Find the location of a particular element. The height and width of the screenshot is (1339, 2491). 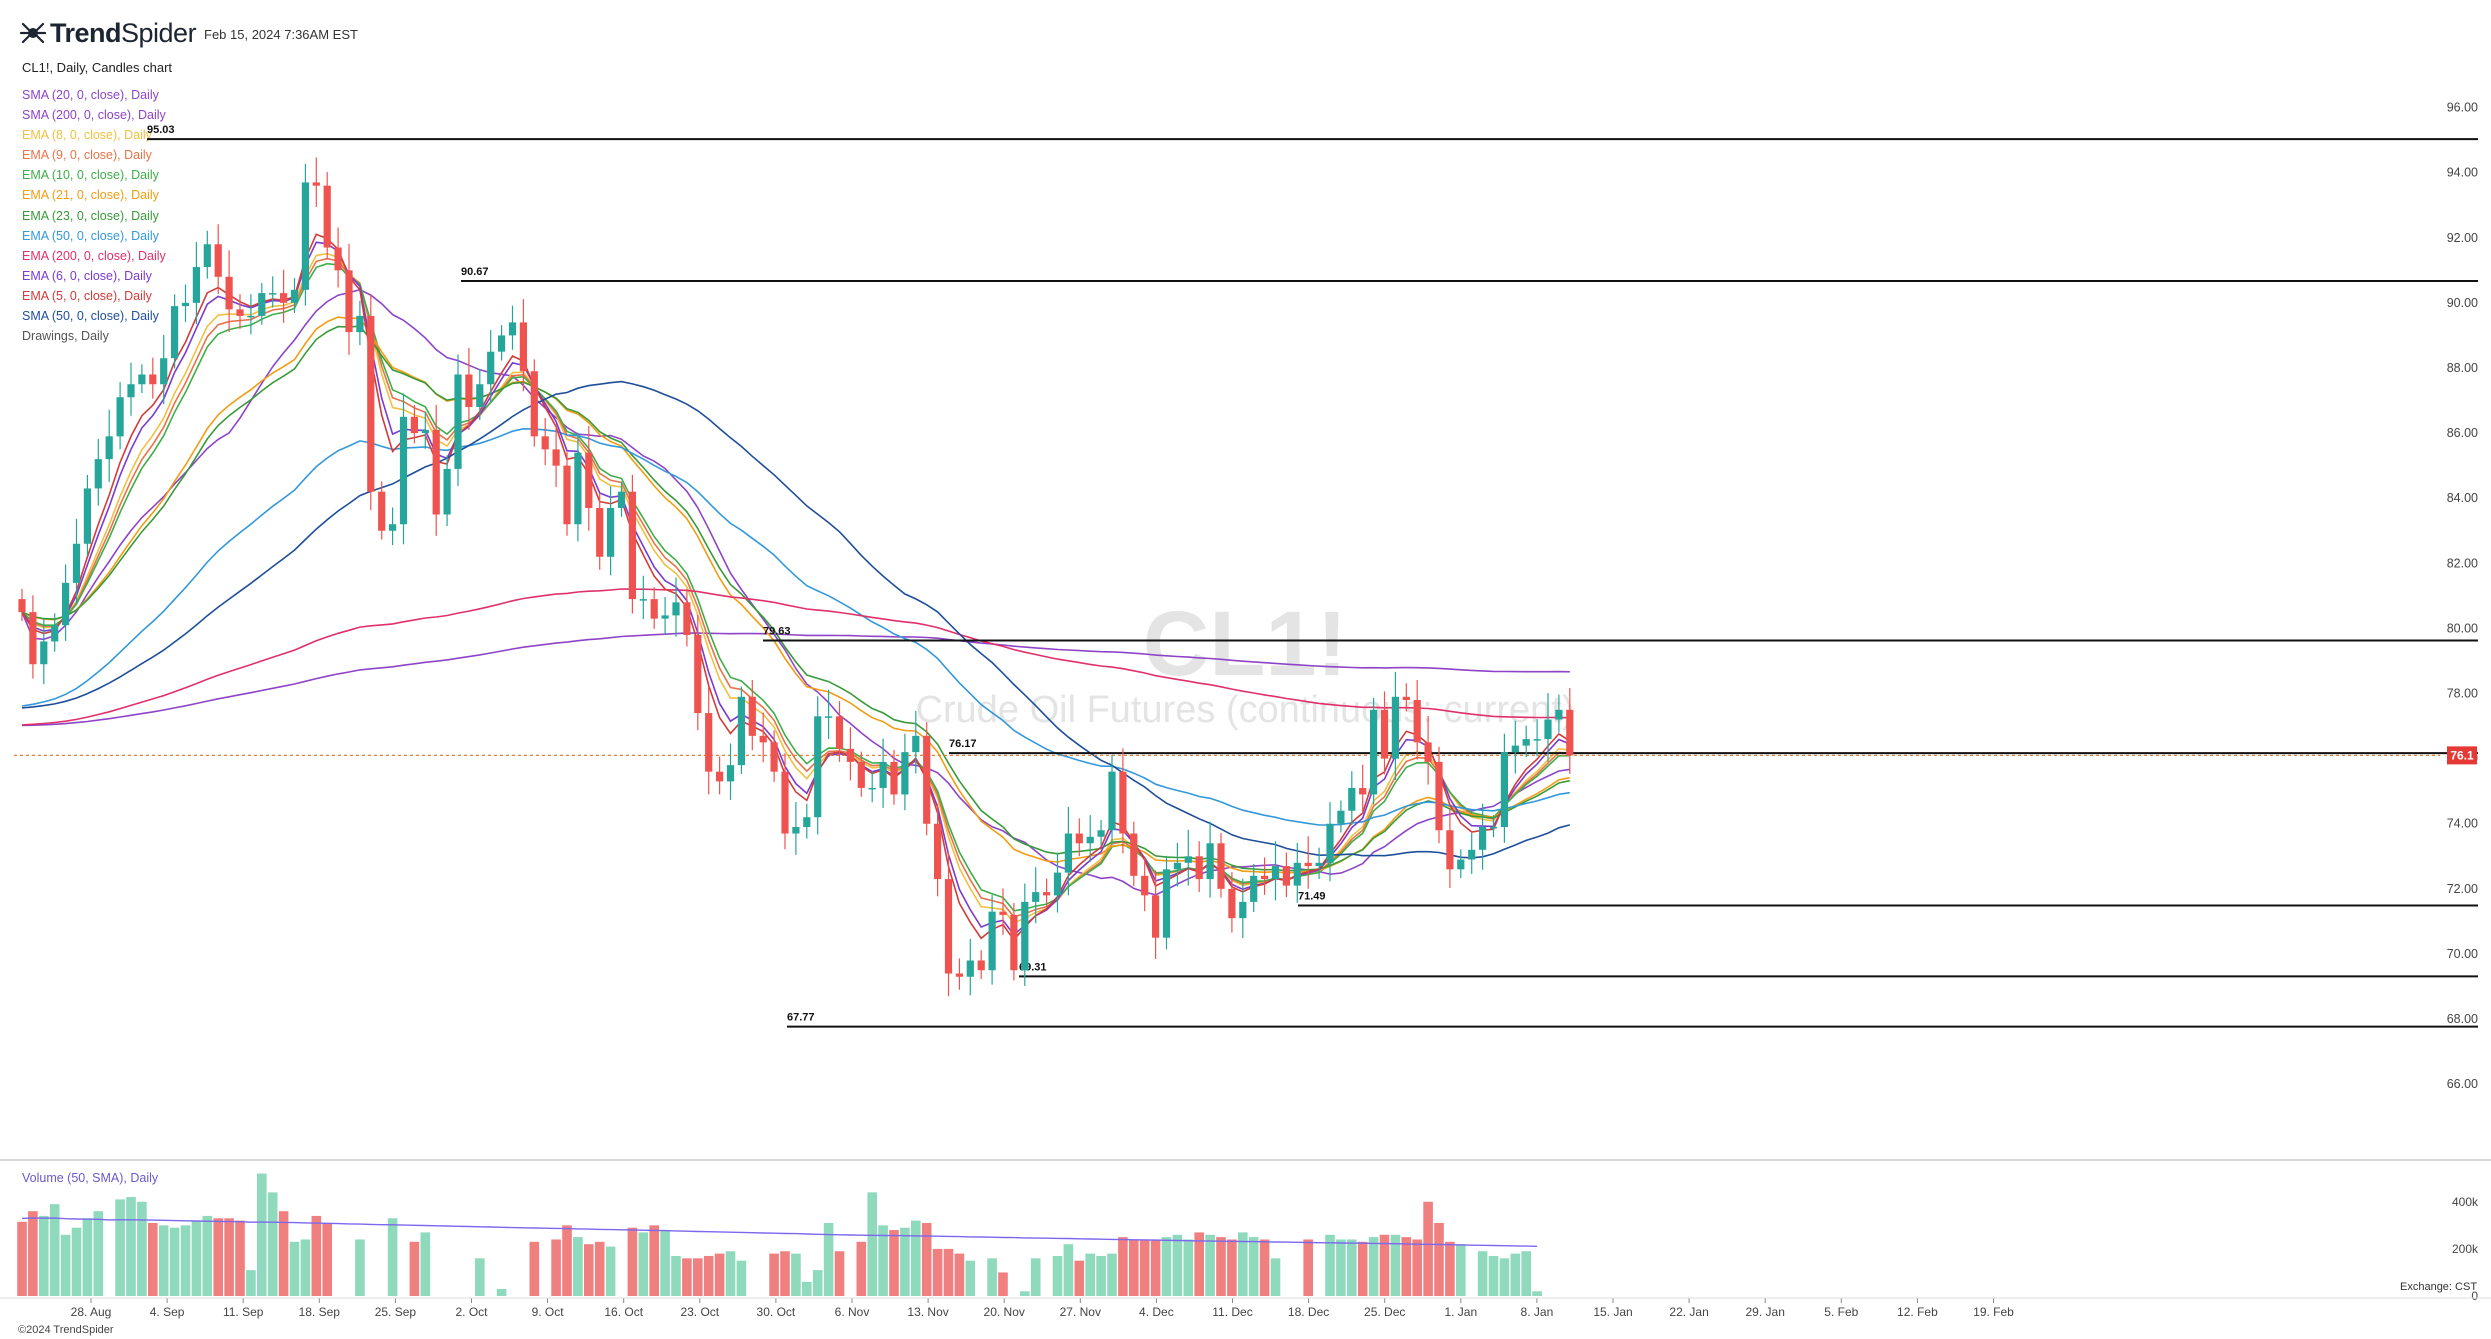

watermark-symbol: CL1! is located at coordinates (1245, 644).